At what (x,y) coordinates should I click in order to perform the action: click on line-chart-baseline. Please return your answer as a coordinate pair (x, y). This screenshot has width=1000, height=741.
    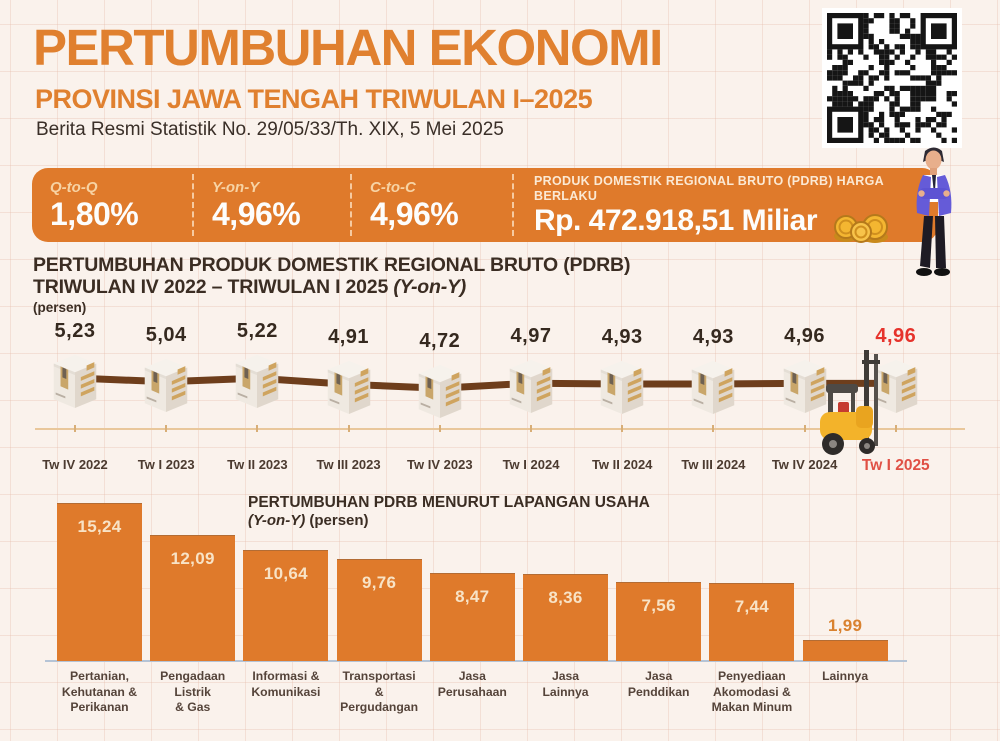
    Looking at the image, I should click on (500, 429).